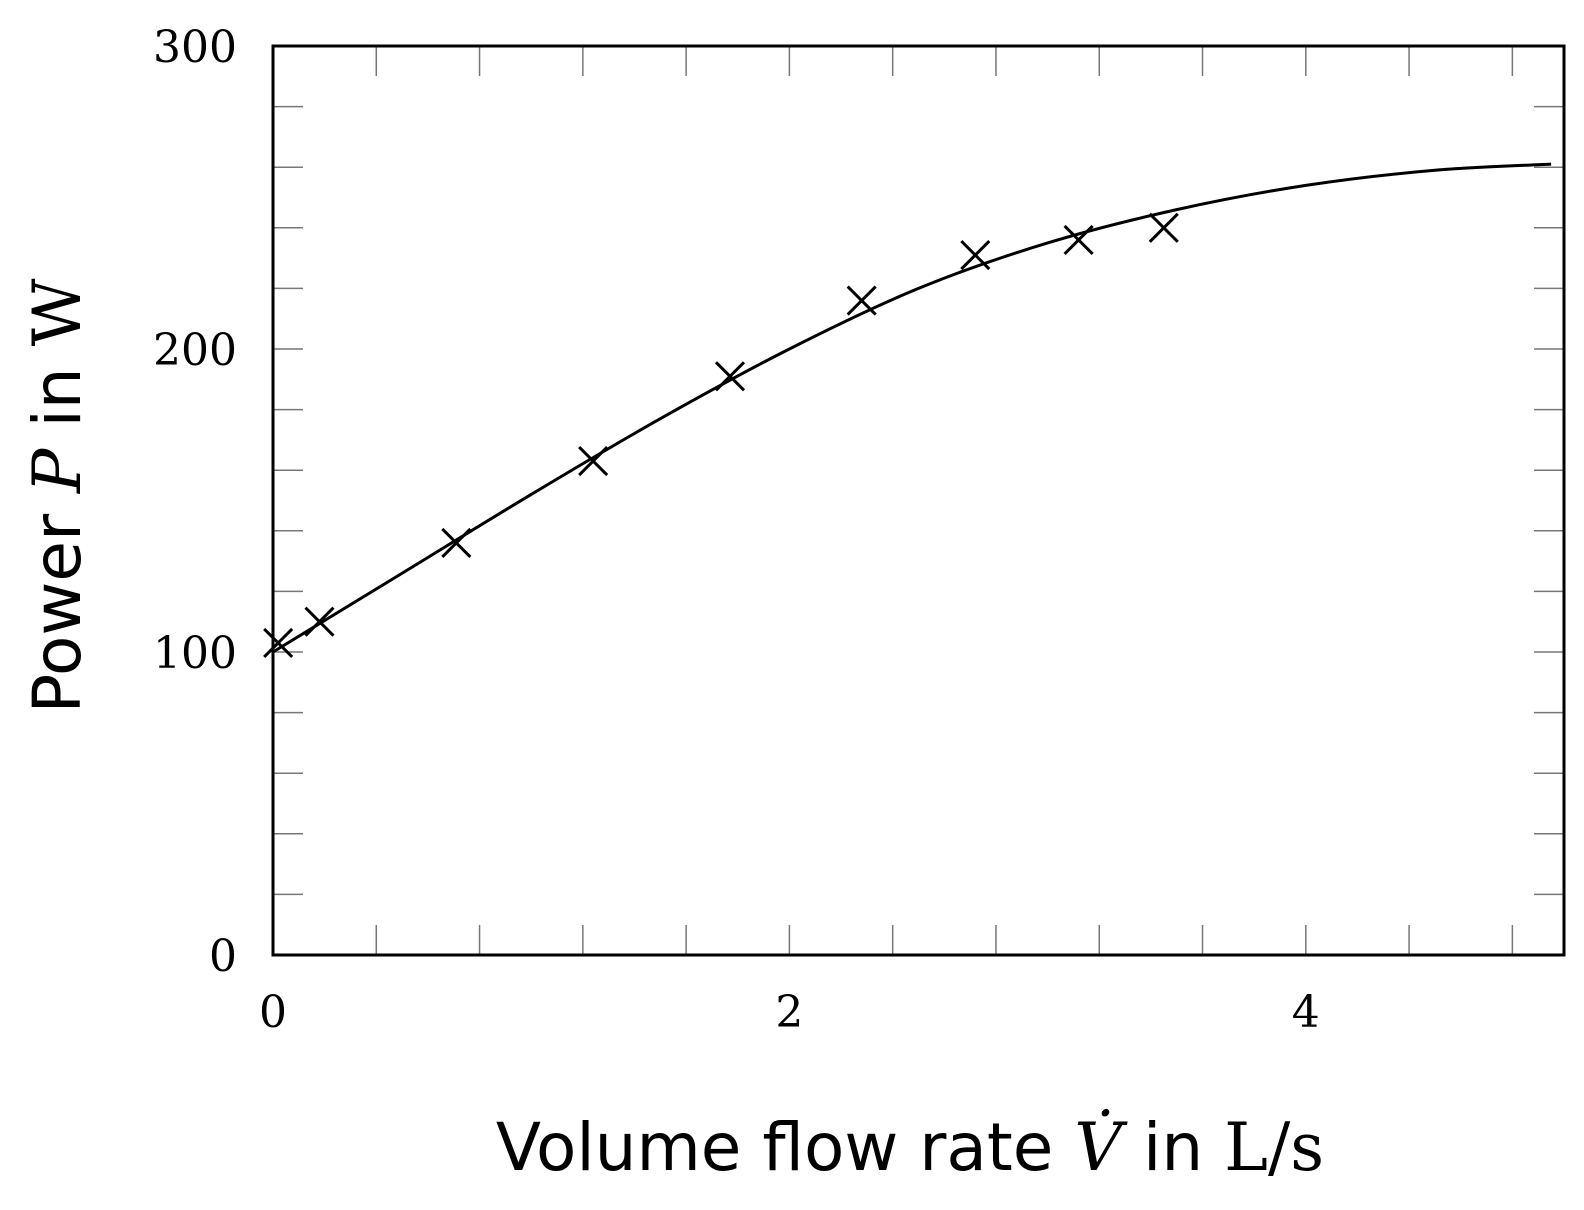 This screenshot has height=1210, width=1584. What do you see at coordinates (910, 1147) in the screenshot?
I see `x-axis-label: Volume flow rate V̇ in L/s` at bounding box center [910, 1147].